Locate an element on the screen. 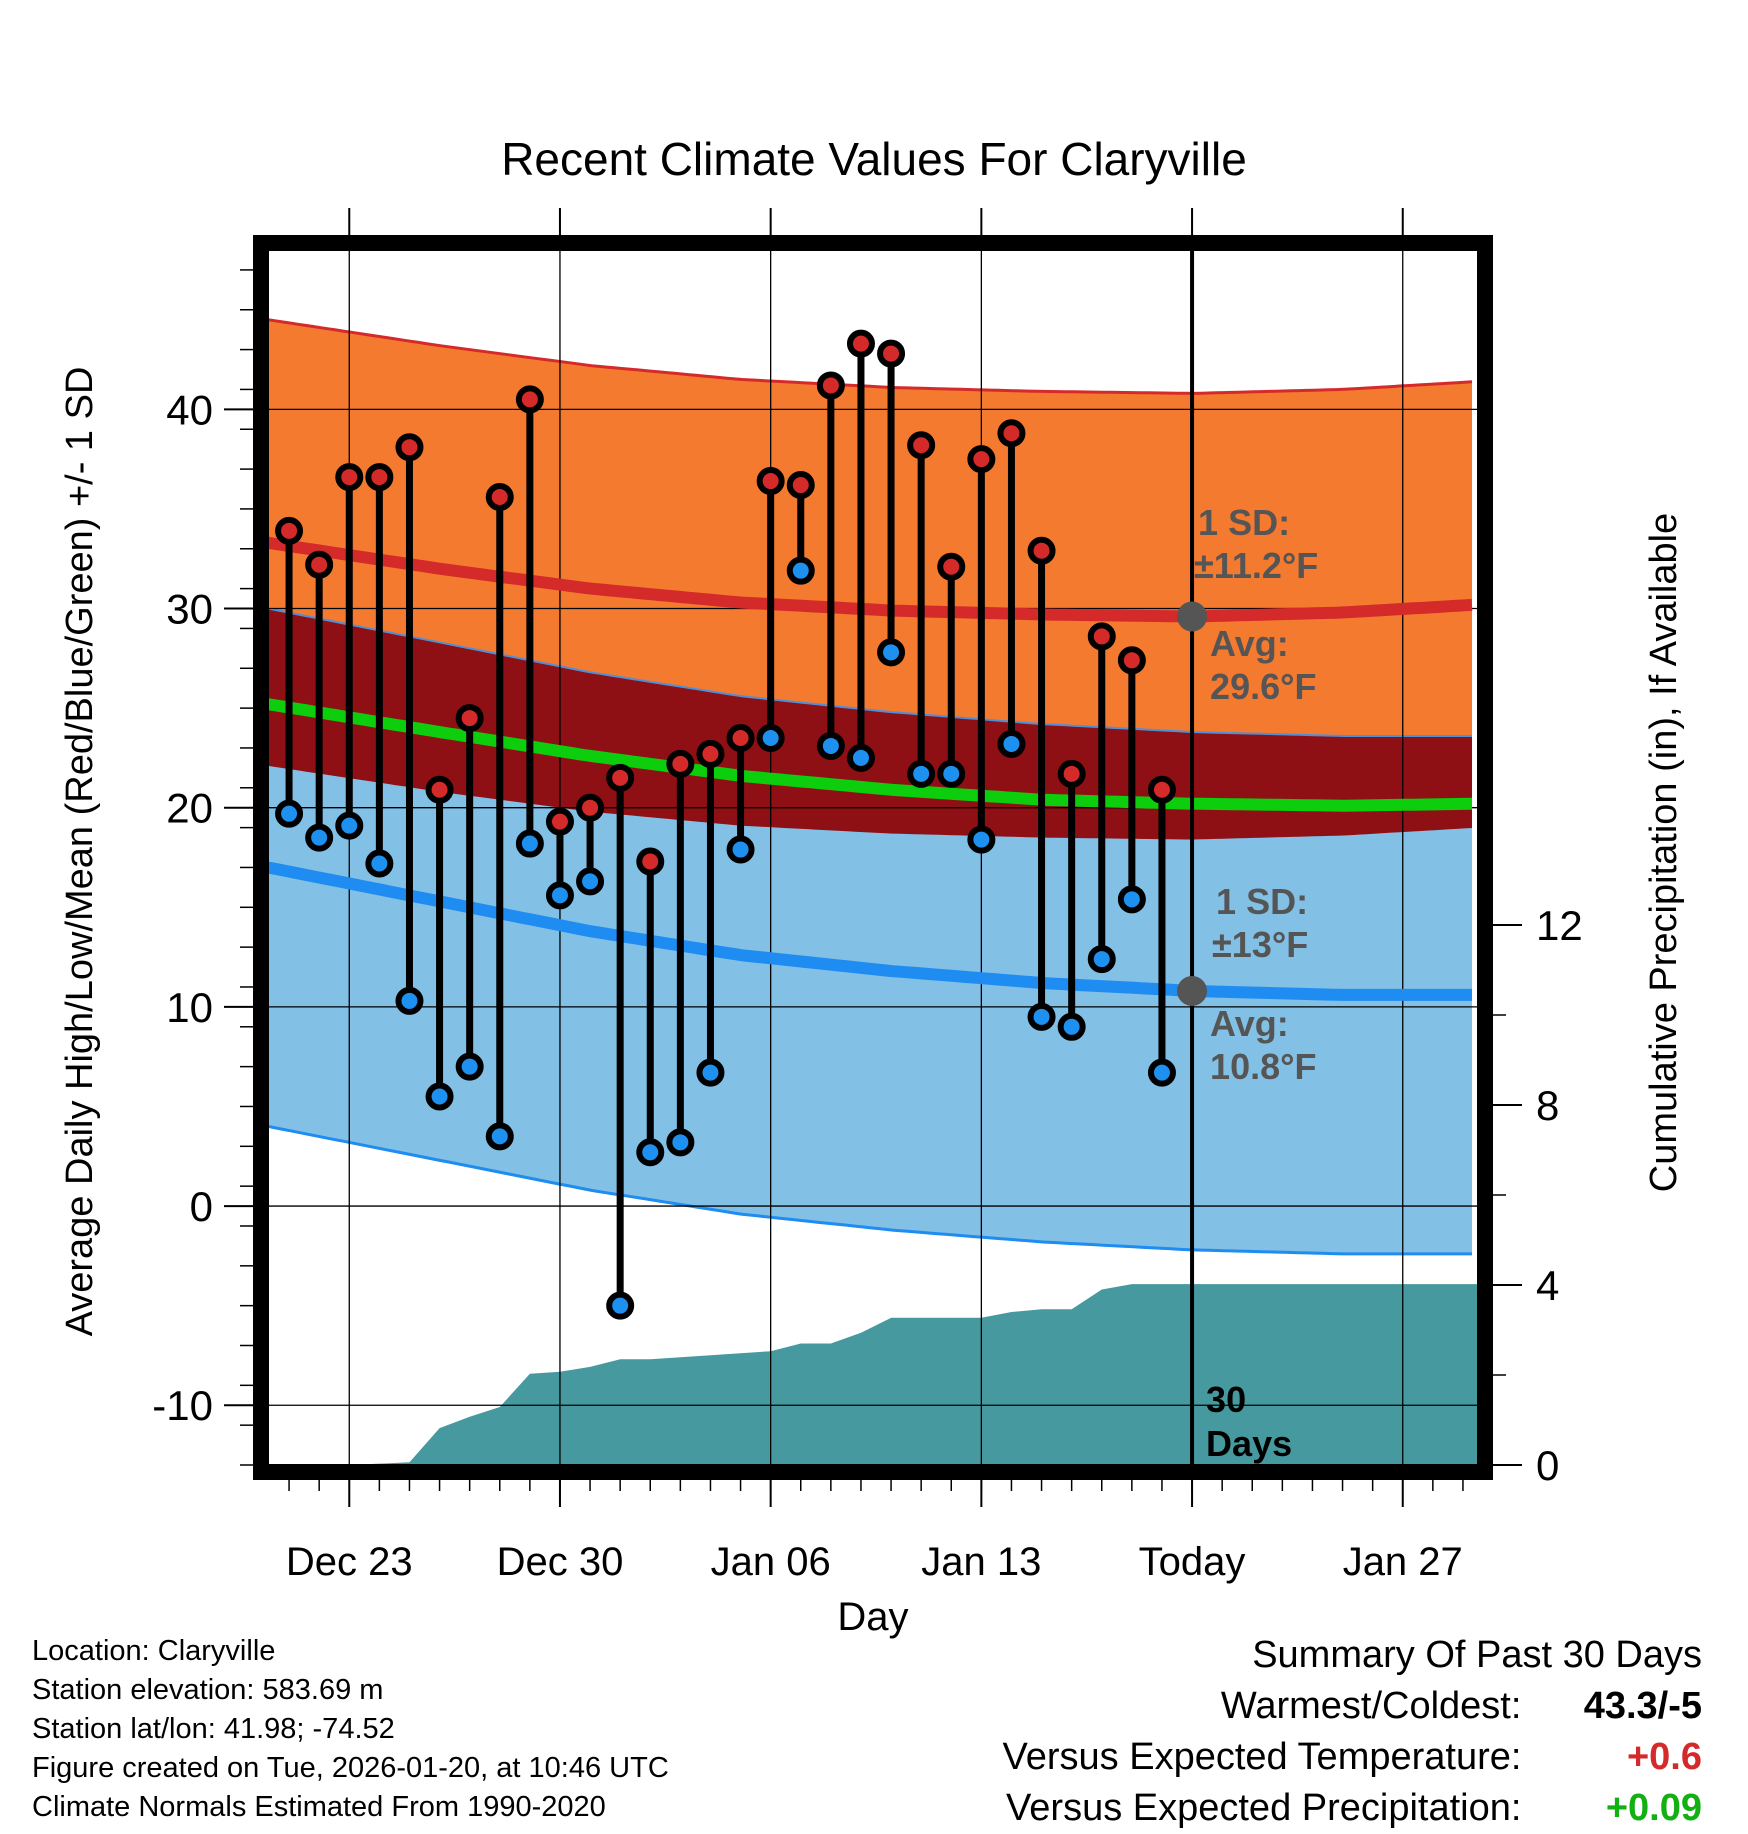 The image size is (1748, 1834). low-avg-label: Avg: is located at coordinates (1249, 1023).